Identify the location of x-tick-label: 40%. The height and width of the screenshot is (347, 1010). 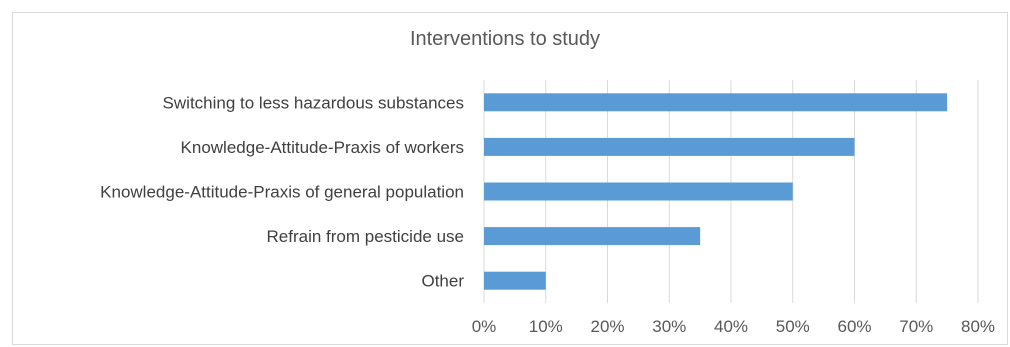
(731, 326).